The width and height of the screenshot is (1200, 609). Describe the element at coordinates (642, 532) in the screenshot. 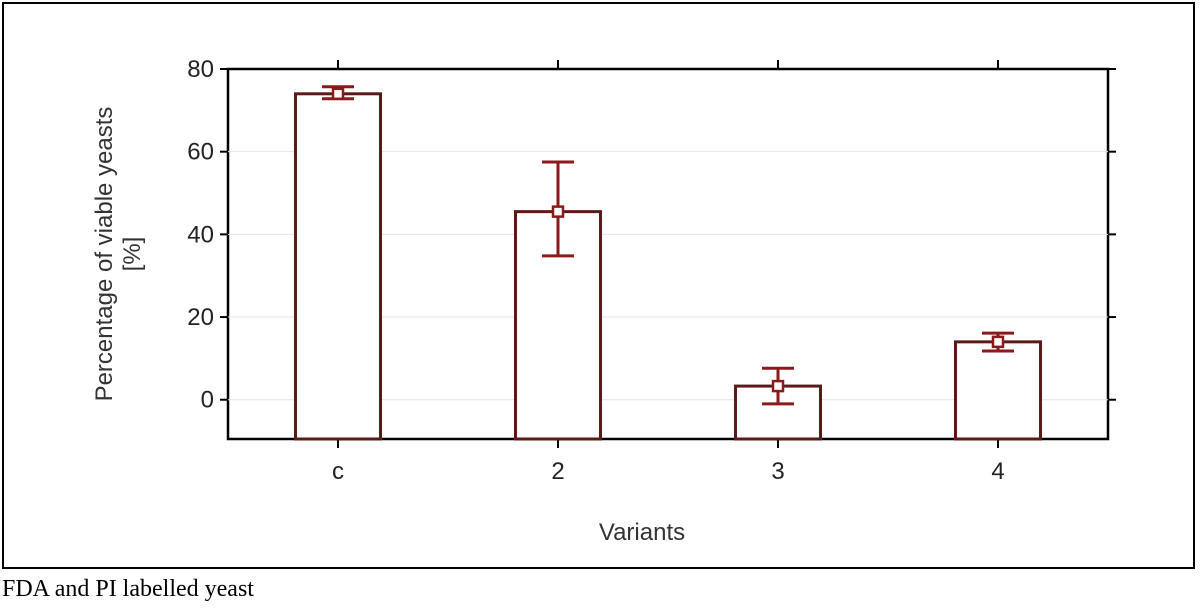

I see `x-axis-title: Variants` at that location.